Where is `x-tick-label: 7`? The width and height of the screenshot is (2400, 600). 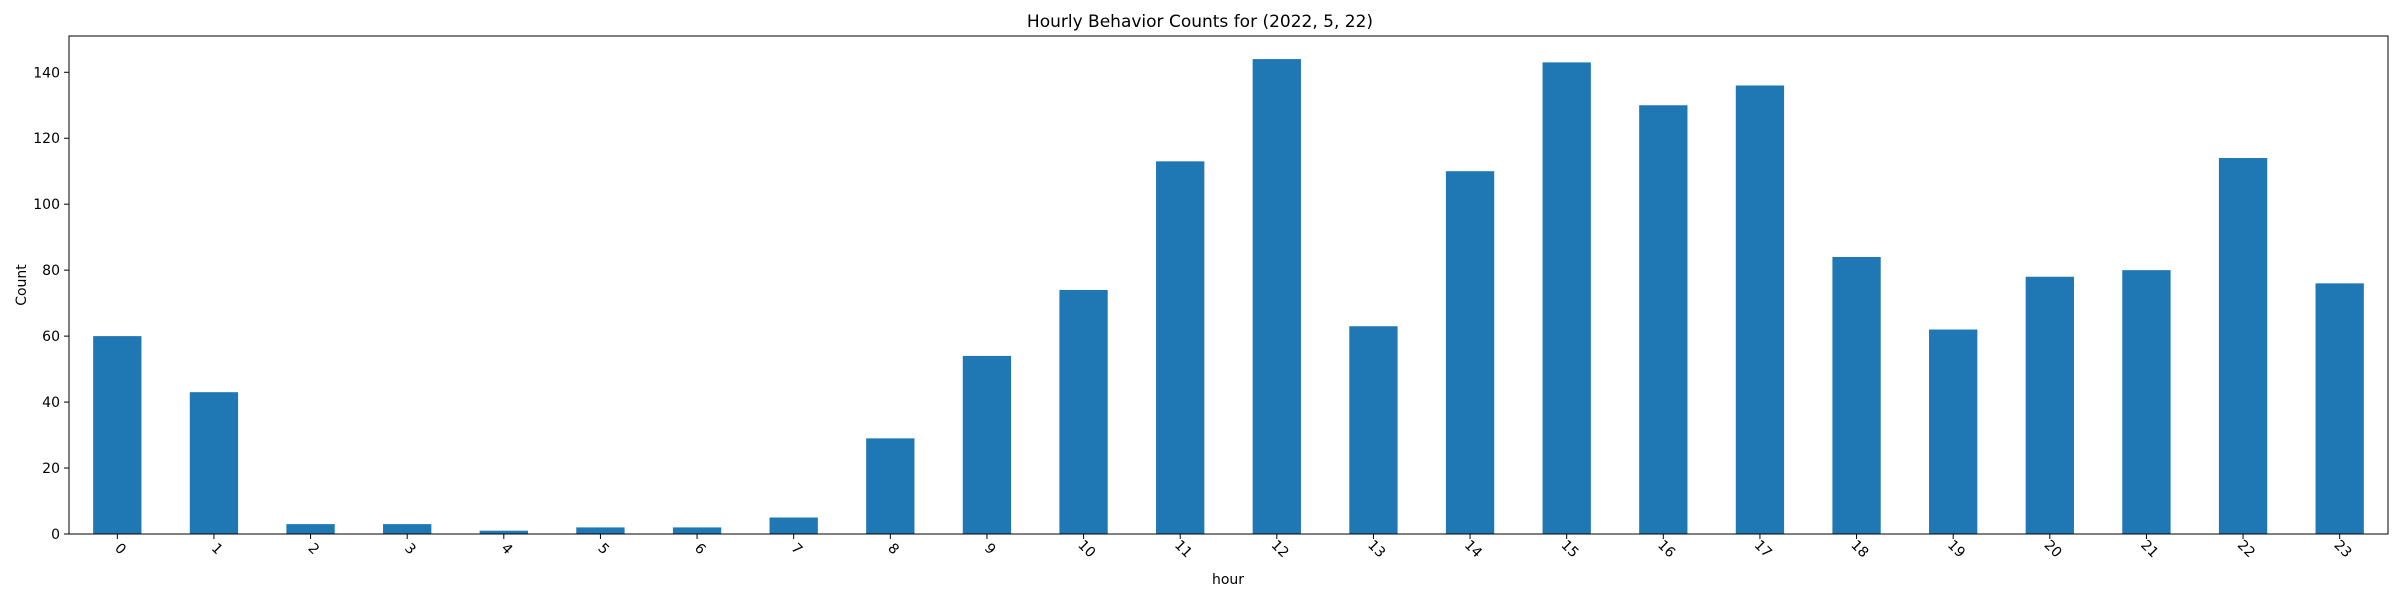
x-tick-label: 7 is located at coordinates (797, 549).